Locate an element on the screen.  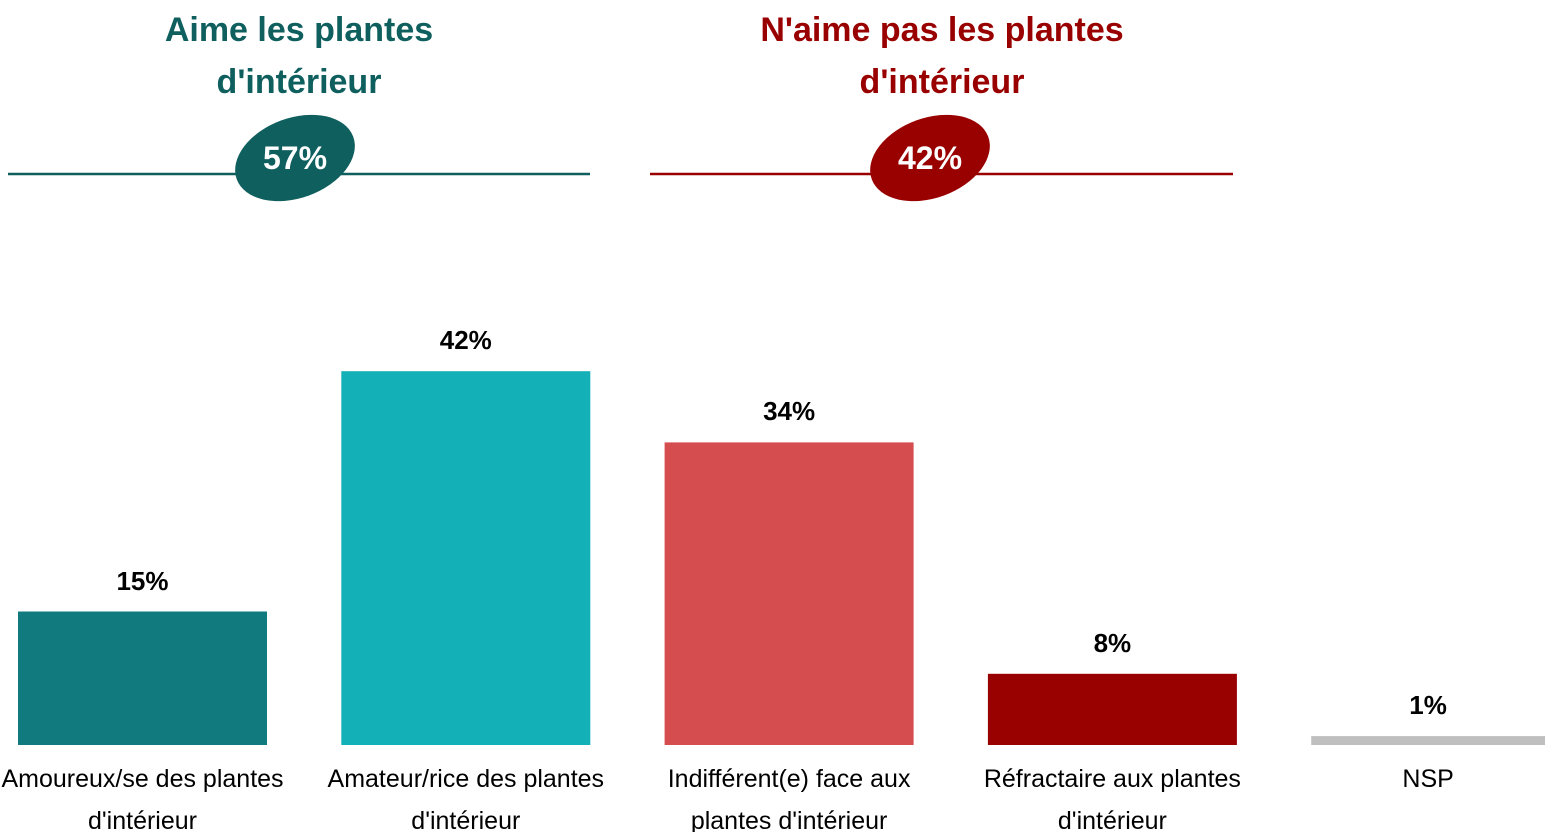
group-value-label: 42% is located at coordinates (930, 158).